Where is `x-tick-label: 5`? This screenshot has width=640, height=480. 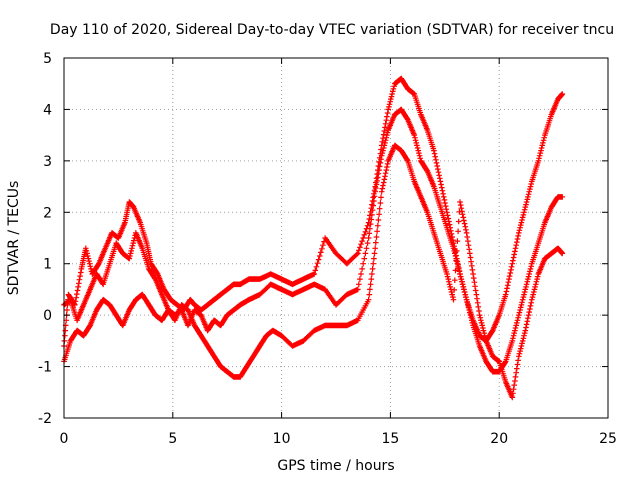 x-tick-label: 5 is located at coordinates (172, 439).